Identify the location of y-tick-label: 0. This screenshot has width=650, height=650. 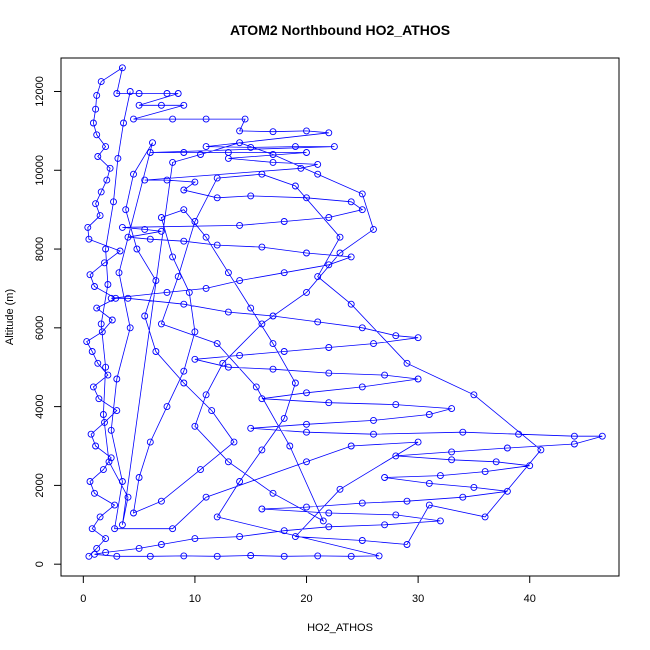
(40, 564).